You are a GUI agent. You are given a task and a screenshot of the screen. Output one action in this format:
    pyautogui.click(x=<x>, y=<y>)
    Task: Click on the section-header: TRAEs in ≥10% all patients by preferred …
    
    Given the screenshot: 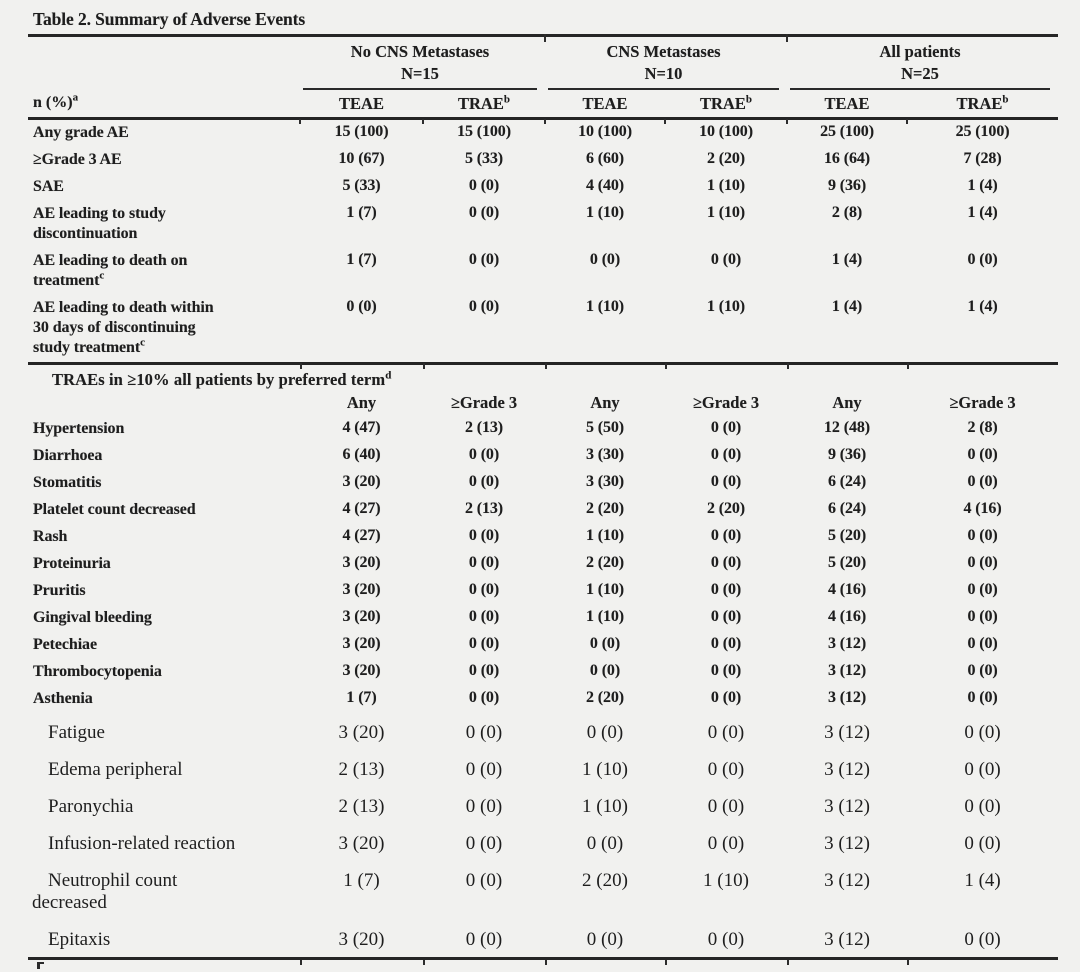 What is the action you would take?
    pyautogui.click(x=543, y=377)
    